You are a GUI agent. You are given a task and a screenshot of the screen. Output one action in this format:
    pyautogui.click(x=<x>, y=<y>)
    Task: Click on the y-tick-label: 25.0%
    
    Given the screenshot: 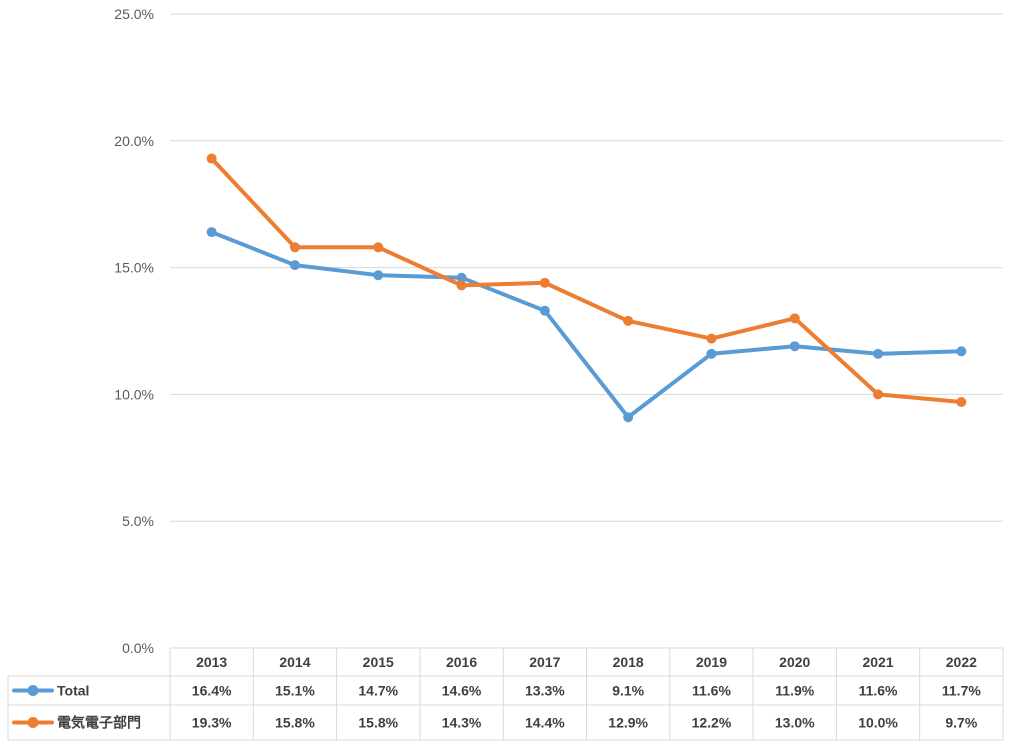 What is the action you would take?
    pyautogui.click(x=134, y=14)
    